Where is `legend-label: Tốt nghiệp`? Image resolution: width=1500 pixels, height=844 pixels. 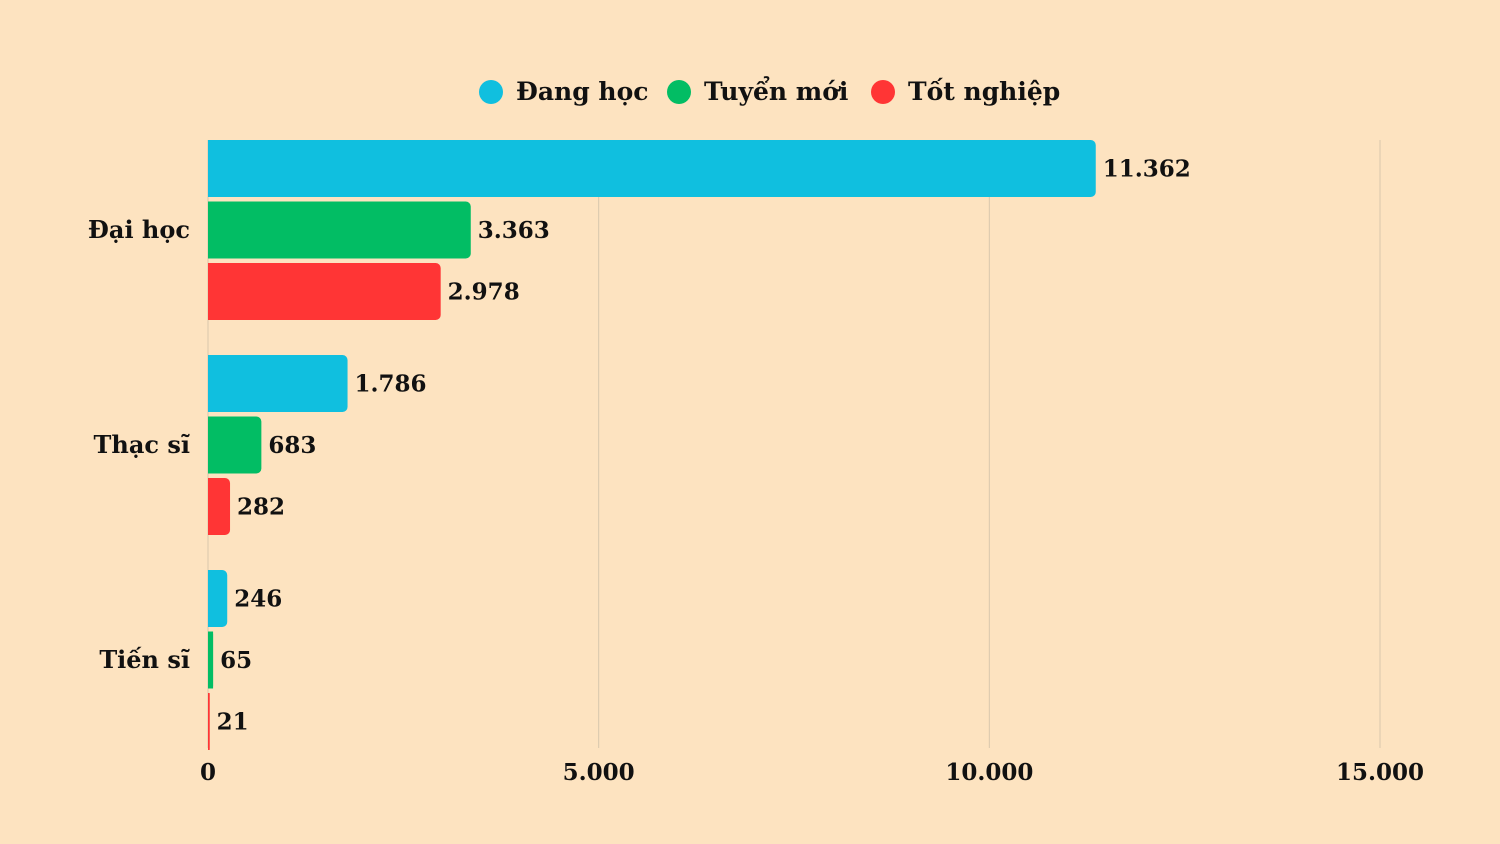 legend-label: Tốt nghiệp is located at coordinates (984, 91).